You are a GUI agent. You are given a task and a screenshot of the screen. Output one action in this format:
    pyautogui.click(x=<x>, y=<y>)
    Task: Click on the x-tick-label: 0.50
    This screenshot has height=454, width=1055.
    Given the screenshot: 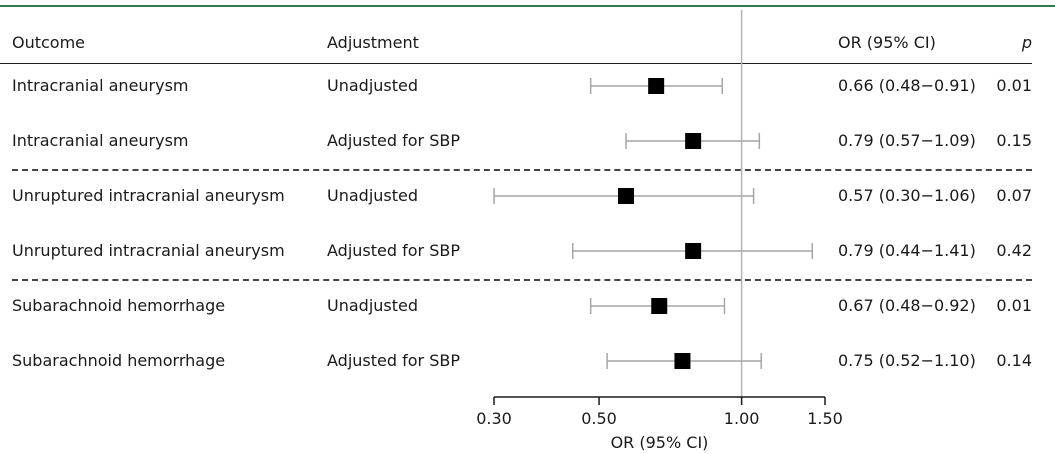 What is the action you would take?
    pyautogui.click(x=599, y=418)
    